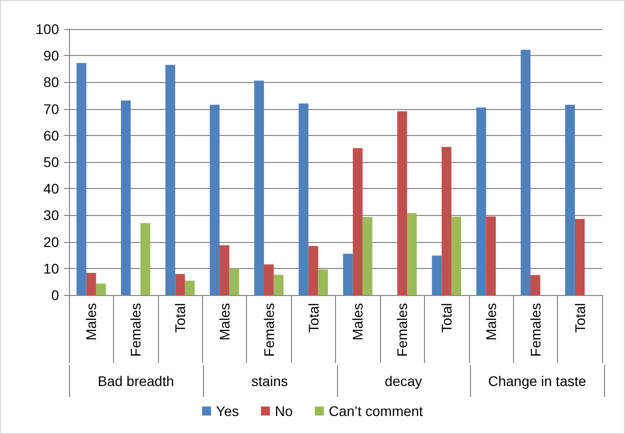 The height and width of the screenshot is (434, 625). I want to click on text: decay, so click(403, 381).